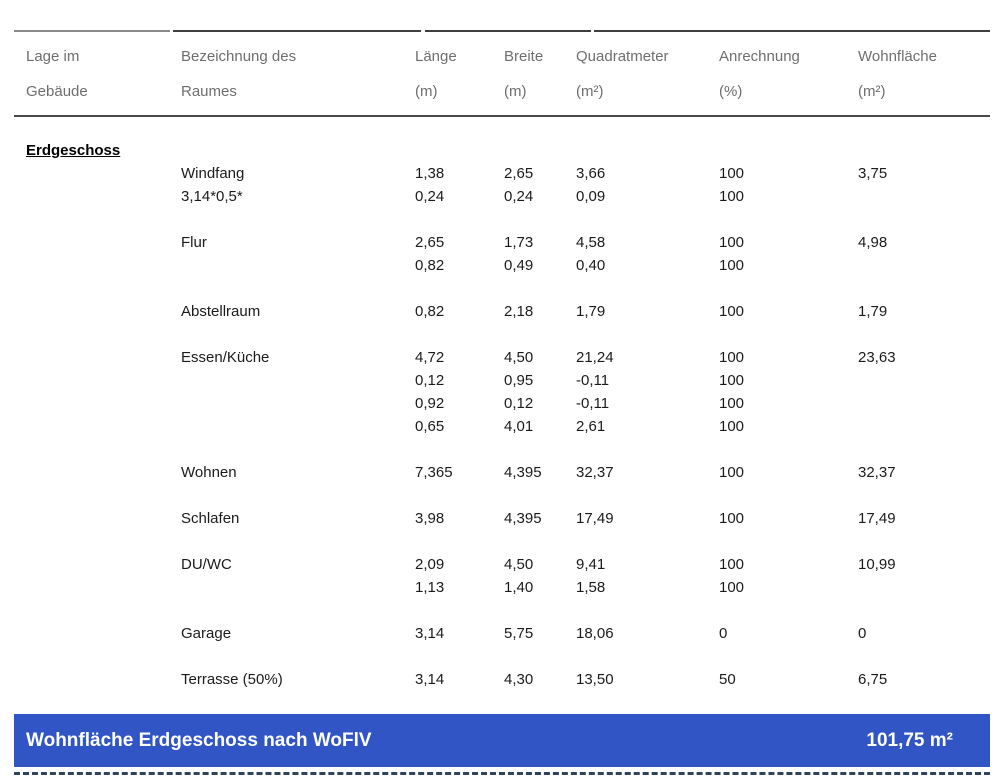 The height and width of the screenshot is (781, 1000). I want to click on header-lage: Lage im Gebäude, so click(103, 77).